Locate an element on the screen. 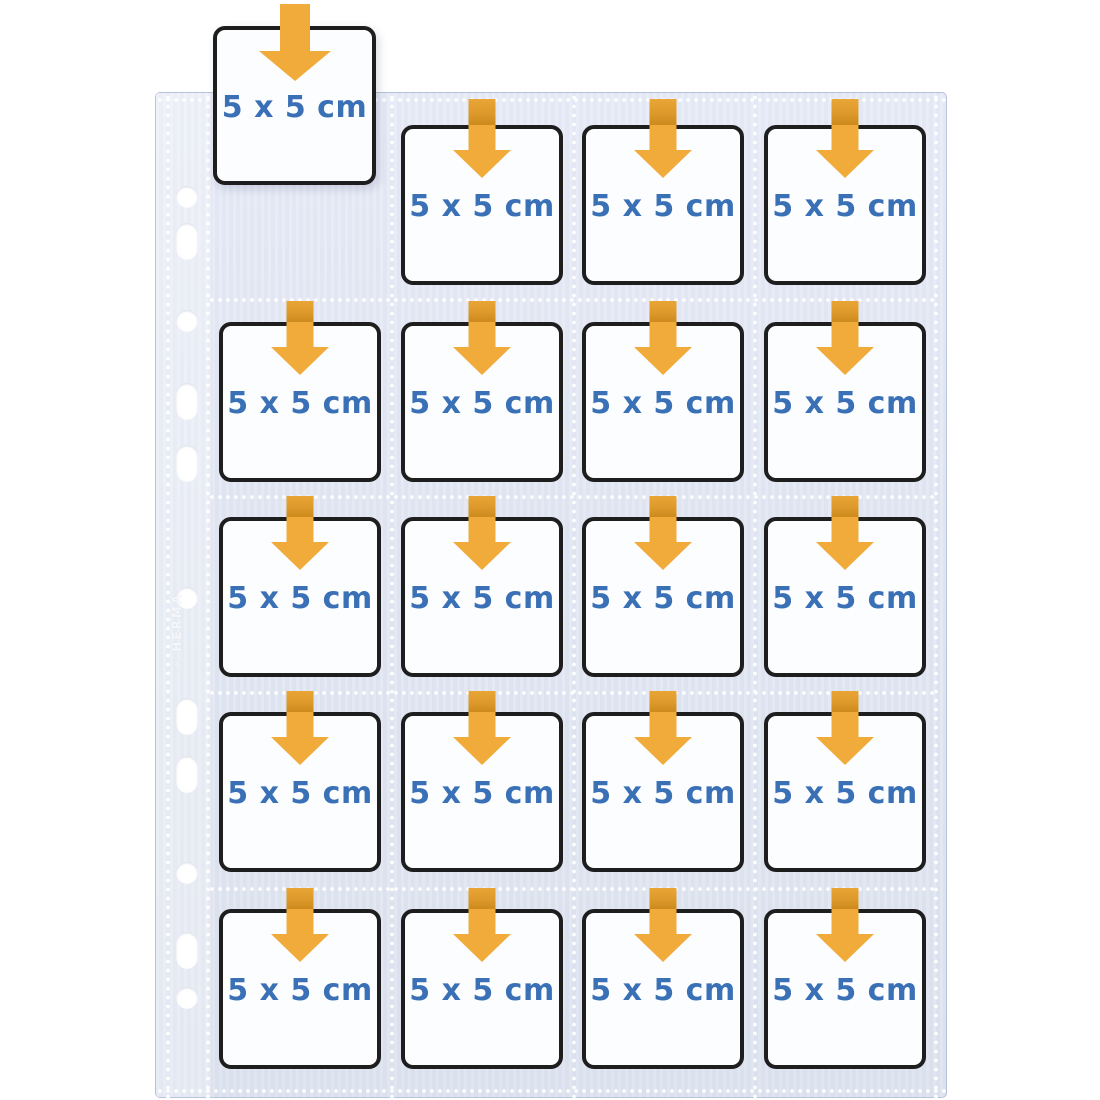 The width and height of the screenshot is (1100, 1100). inserted-photo-card: 5 x 5 cm is located at coordinates (294, 94).